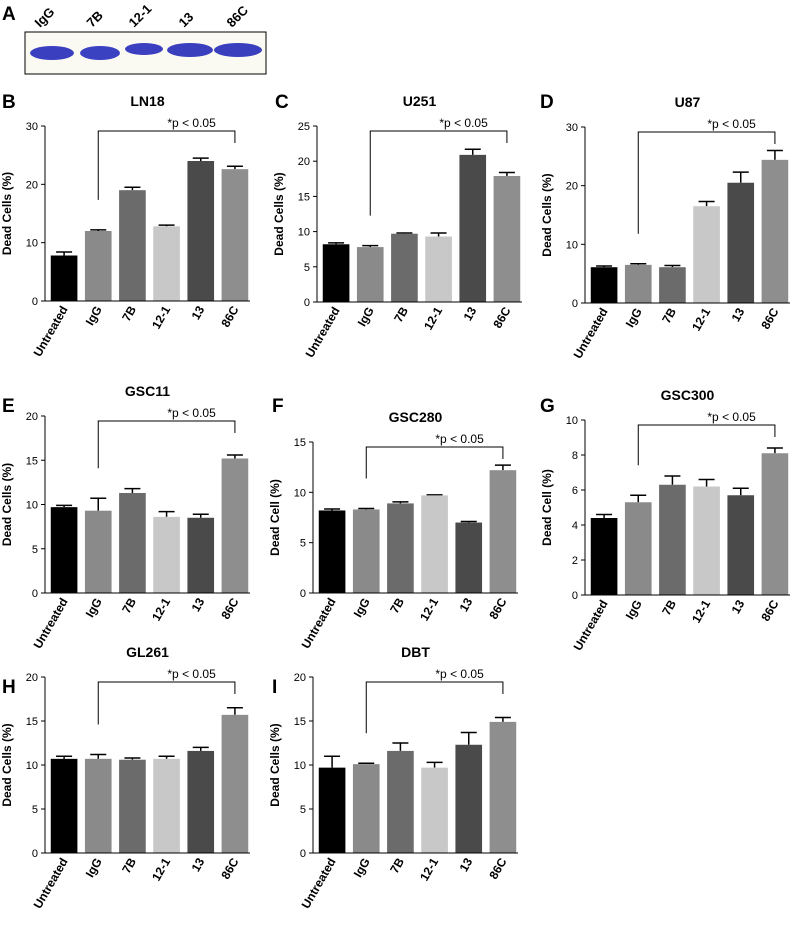 This screenshot has height=940, width=793. What do you see at coordinates (186, 19) in the screenshot?
I see `lane-label: 13` at bounding box center [186, 19].